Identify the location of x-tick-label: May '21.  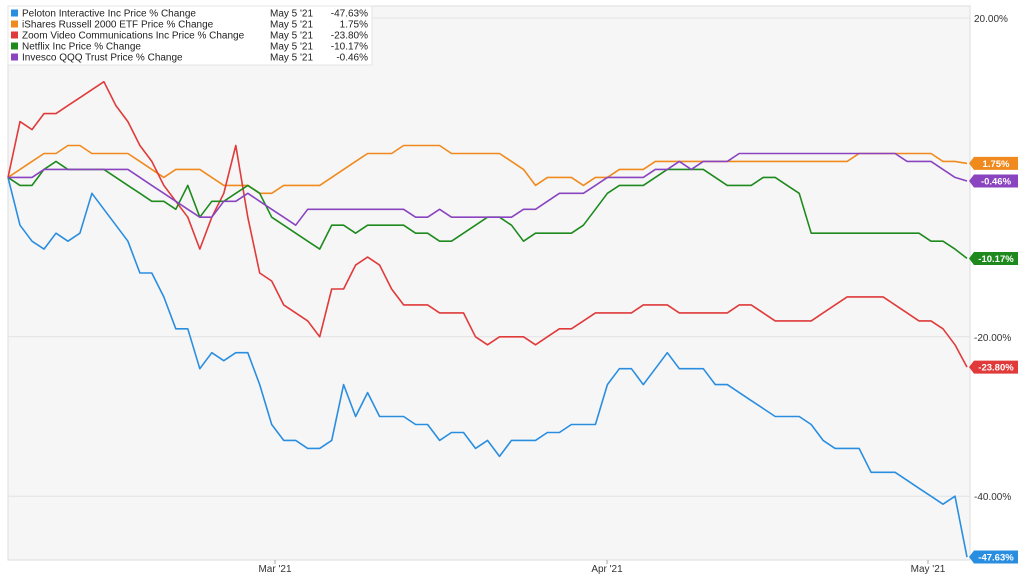
(928, 569).